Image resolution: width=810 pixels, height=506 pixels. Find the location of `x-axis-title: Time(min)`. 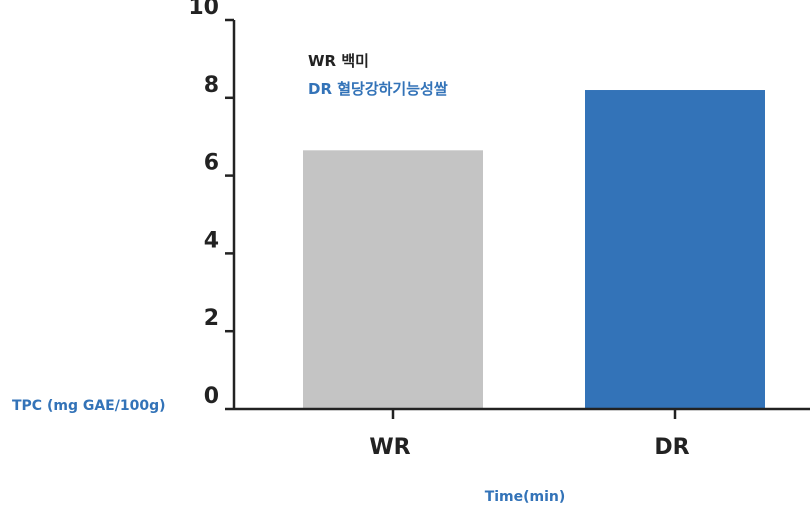

x-axis-title: Time(min) is located at coordinates (525, 497).